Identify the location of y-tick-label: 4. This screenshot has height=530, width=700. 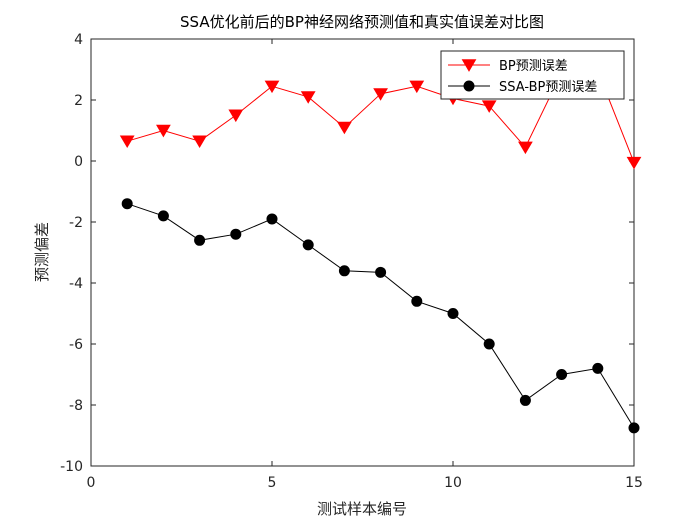
(78, 40).